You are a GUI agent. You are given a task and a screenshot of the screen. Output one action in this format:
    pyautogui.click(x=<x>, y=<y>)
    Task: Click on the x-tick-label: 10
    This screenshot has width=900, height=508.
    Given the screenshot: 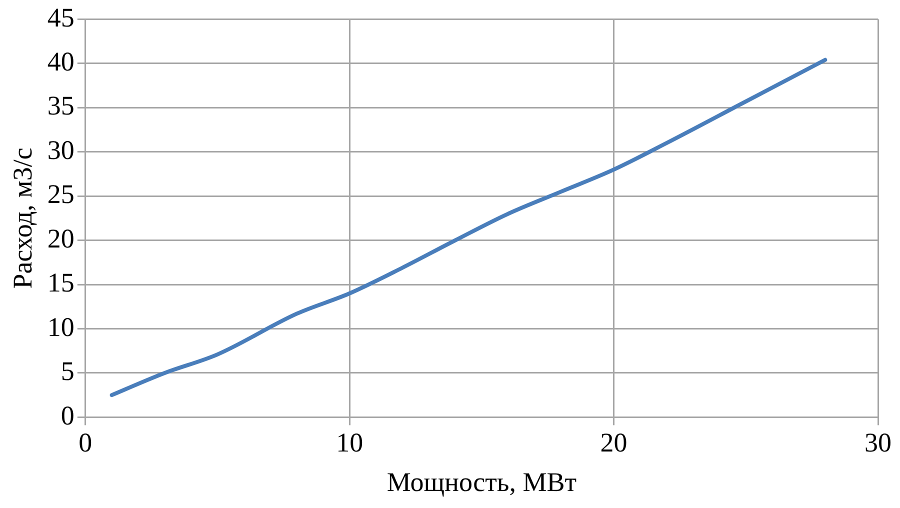 What is the action you would take?
    pyautogui.click(x=350, y=442)
    